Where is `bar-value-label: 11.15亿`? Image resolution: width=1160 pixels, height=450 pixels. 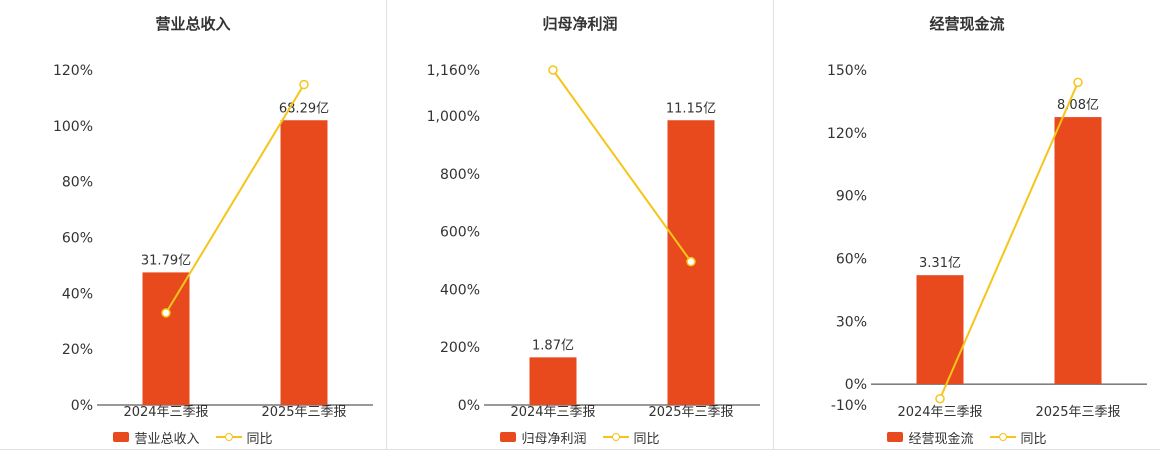 bar-value-label: 11.15亿 is located at coordinates (691, 108).